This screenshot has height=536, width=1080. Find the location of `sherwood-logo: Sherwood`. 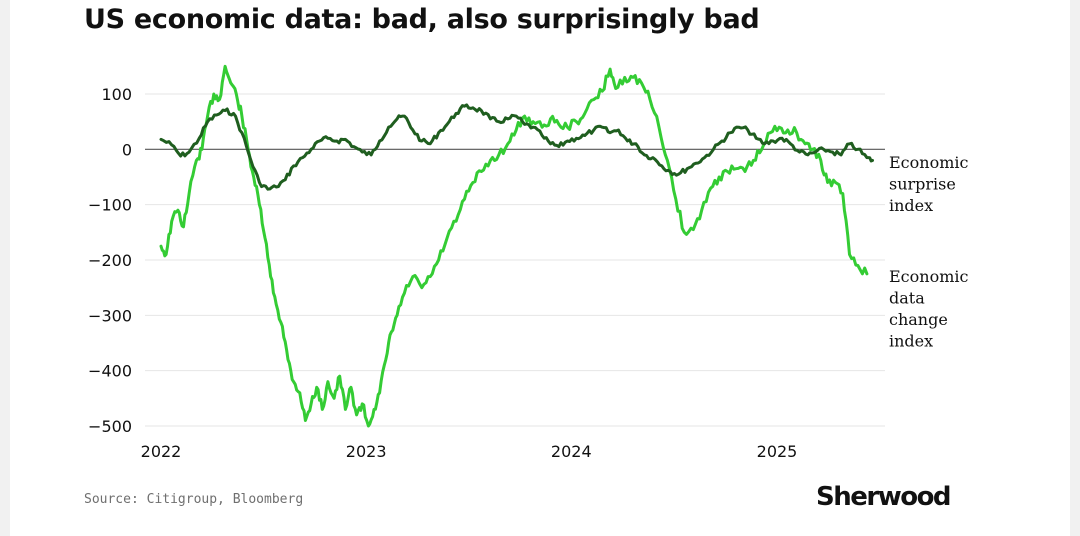

sherwood-logo: Sherwood is located at coordinates (884, 497).